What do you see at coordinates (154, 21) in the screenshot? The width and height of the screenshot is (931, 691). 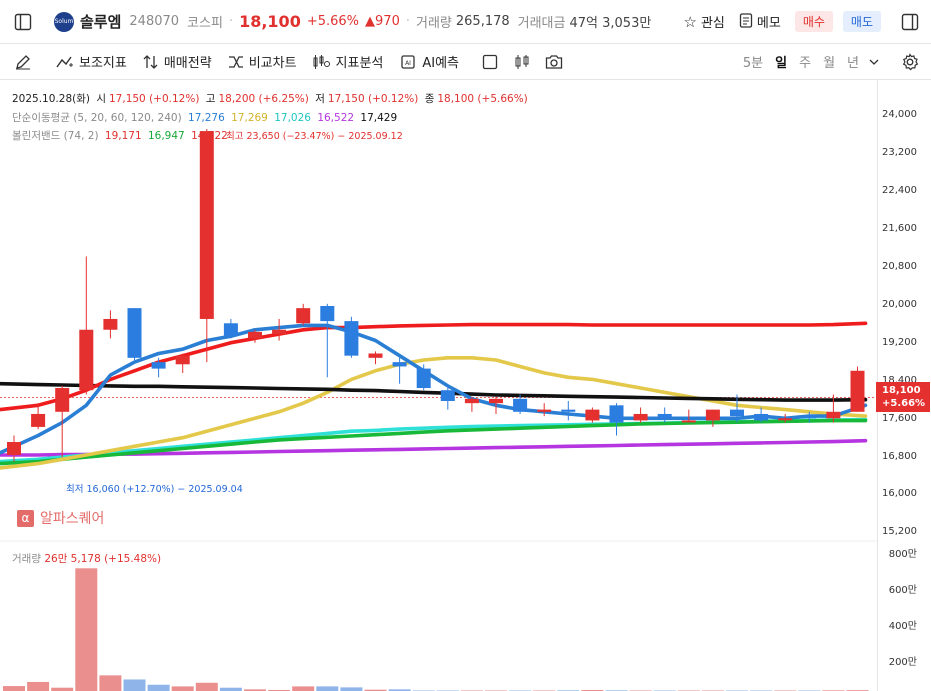 I see `stock-code: 248070` at bounding box center [154, 21].